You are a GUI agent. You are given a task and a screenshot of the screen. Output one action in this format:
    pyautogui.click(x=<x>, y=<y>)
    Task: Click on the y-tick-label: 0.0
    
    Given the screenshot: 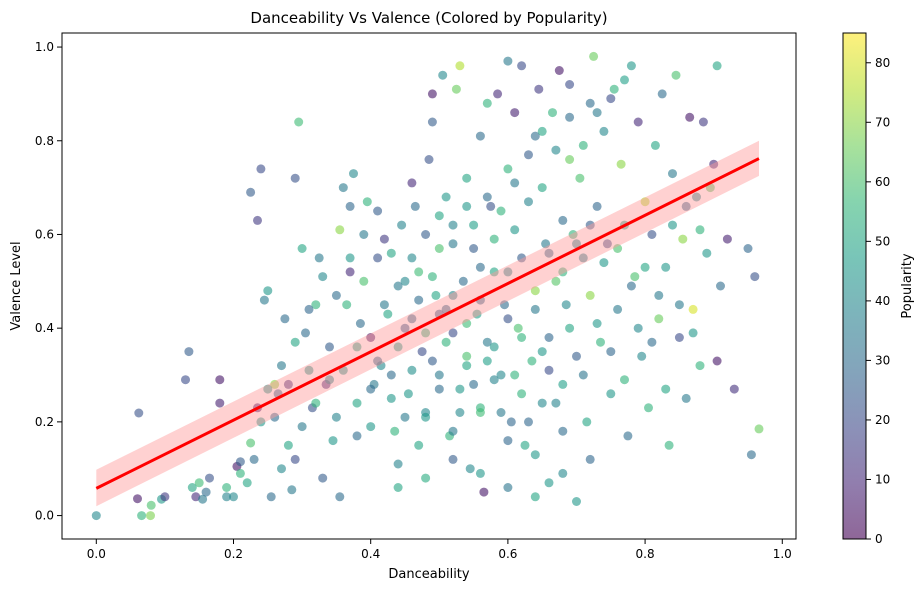 What is the action you would take?
    pyautogui.click(x=44, y=516)
    